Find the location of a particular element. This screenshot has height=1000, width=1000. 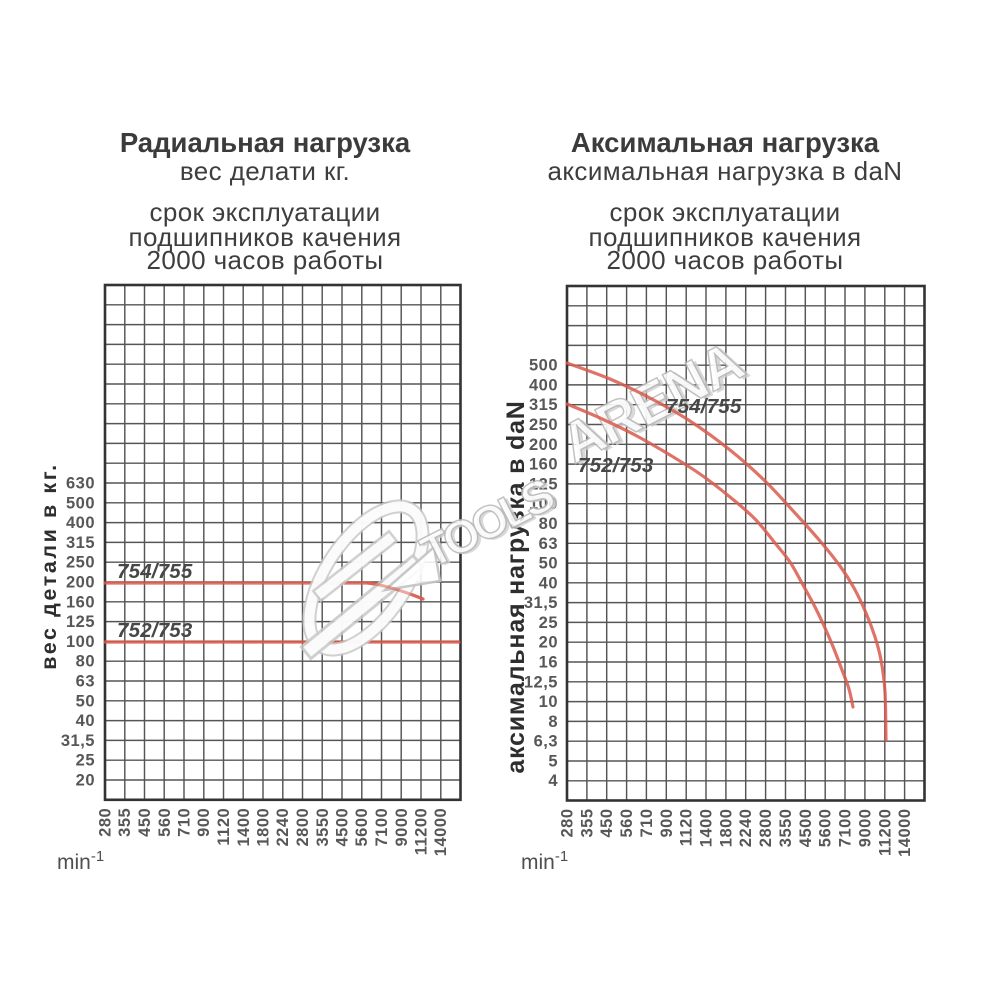

svg-text: 630 is located at coordinates (80, 484).